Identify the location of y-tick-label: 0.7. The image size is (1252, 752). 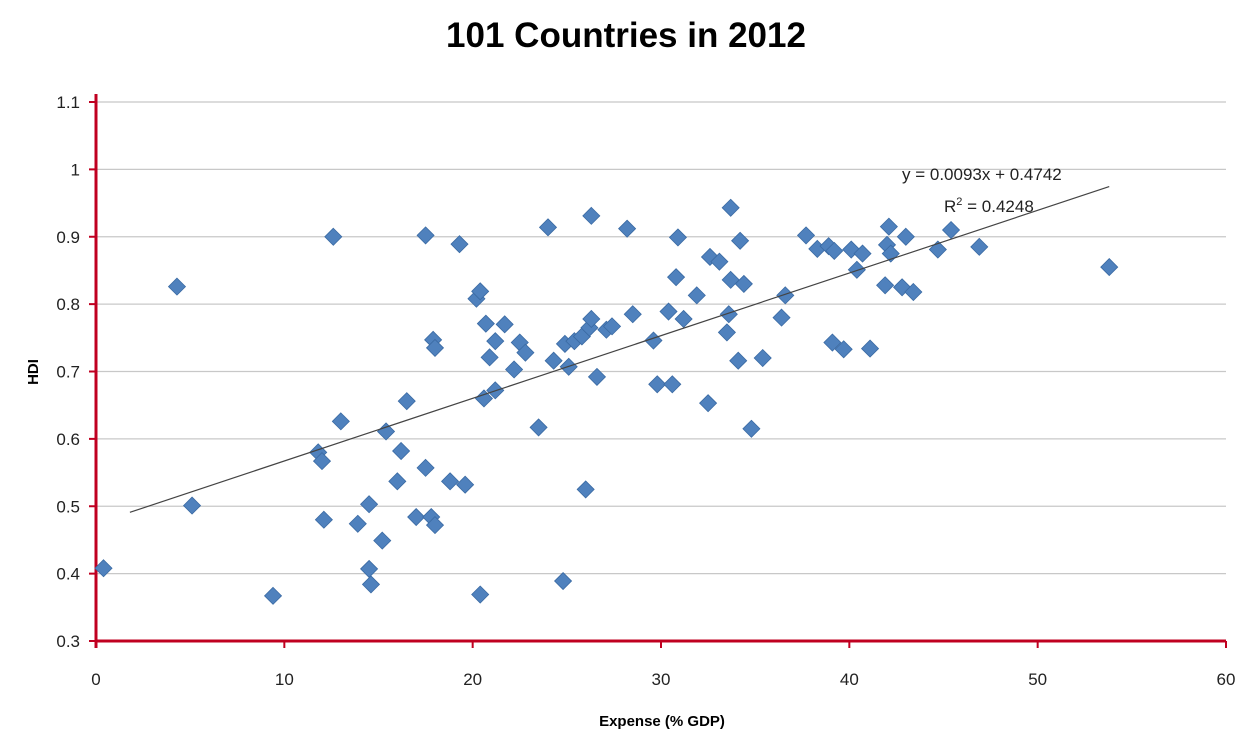
(68, 372).